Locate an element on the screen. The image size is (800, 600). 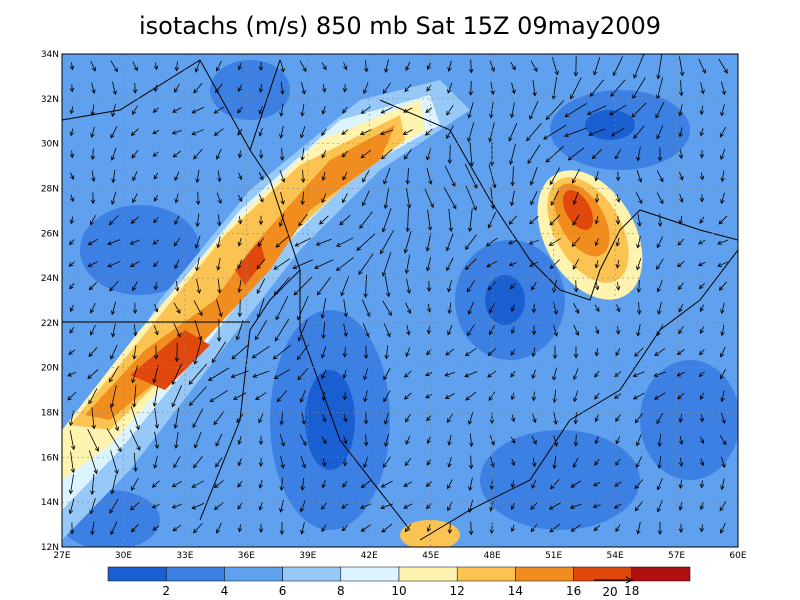
lat-label: 14N is located at coordinates (50, 503).